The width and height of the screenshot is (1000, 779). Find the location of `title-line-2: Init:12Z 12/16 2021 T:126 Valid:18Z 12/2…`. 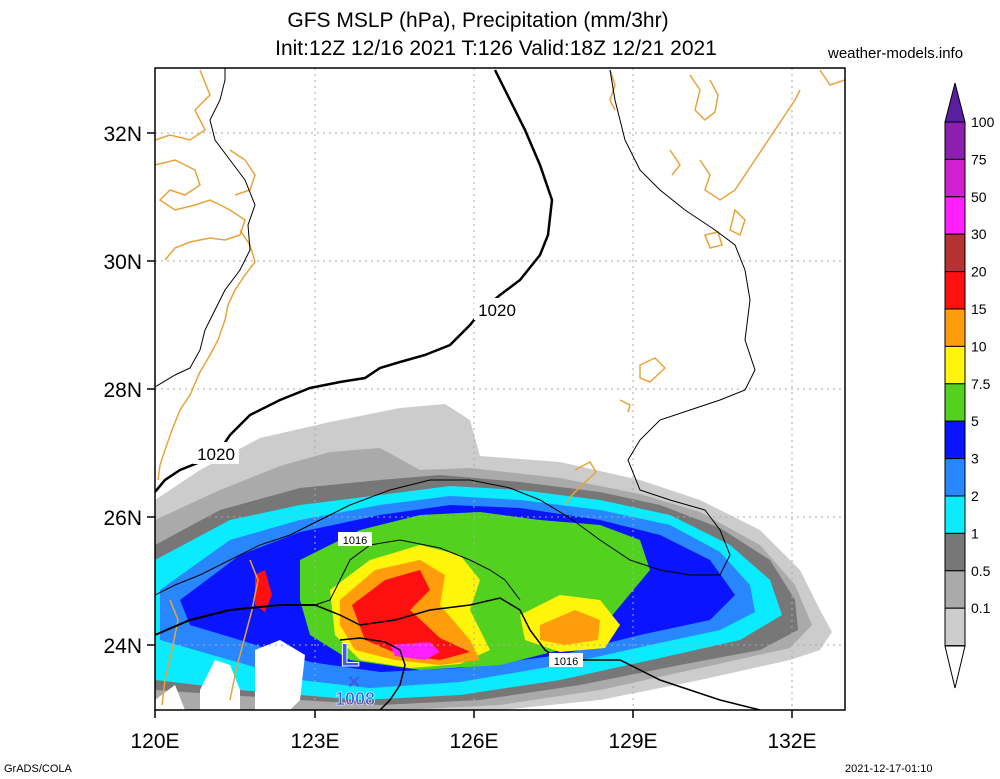

title-line-2: Init:12Z 12/16 2021 T:126 Valid:18Z 12/2… is located at coordinates (496, 48).